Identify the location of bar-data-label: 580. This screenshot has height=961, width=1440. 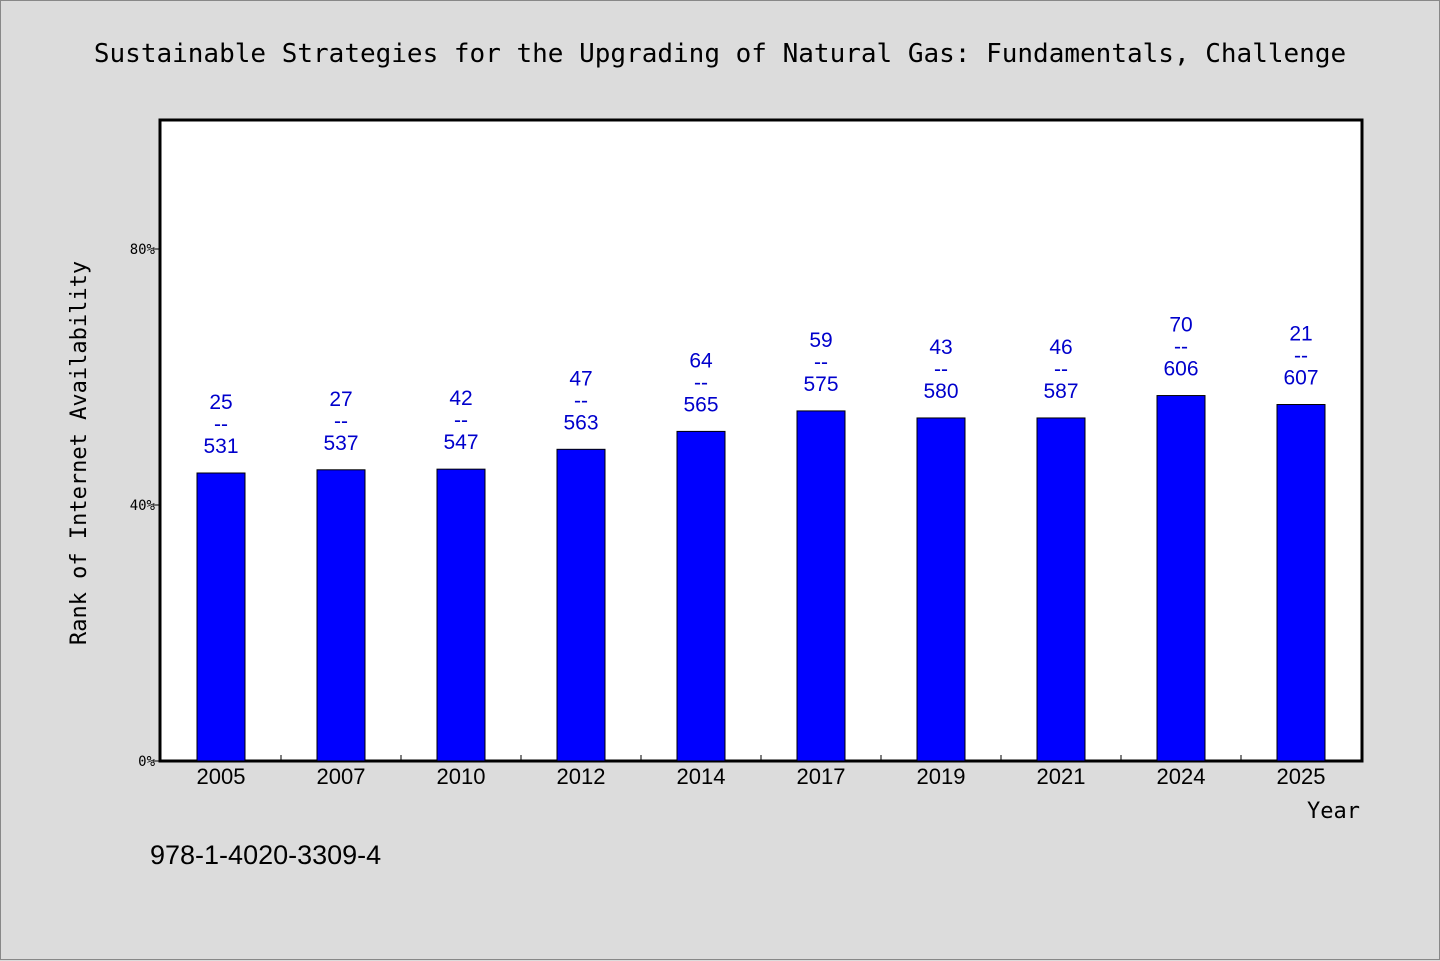
(940, 391).